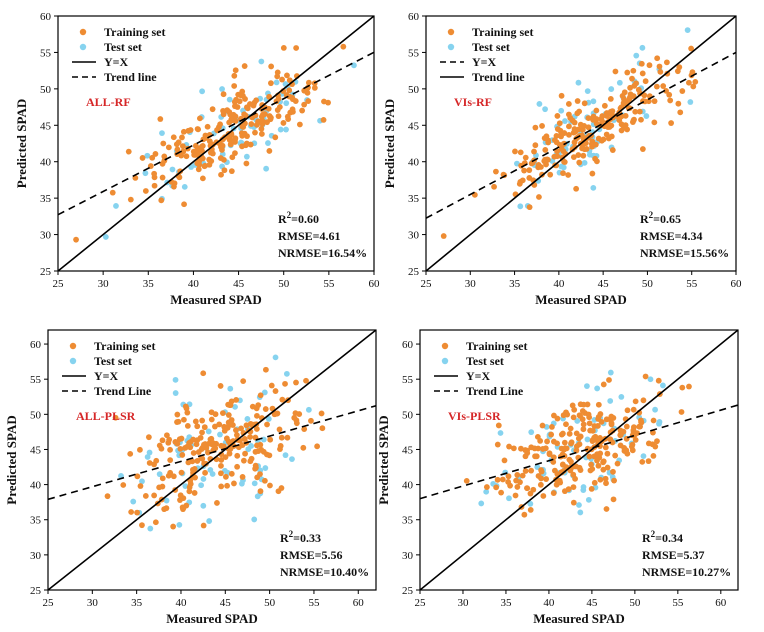 The width and height of the screenshot is (764, 632). What do you see at coordinates (484, 62) in the screenshot?
I see `legend-entry: Y=X` at bounding box center [484, 62].